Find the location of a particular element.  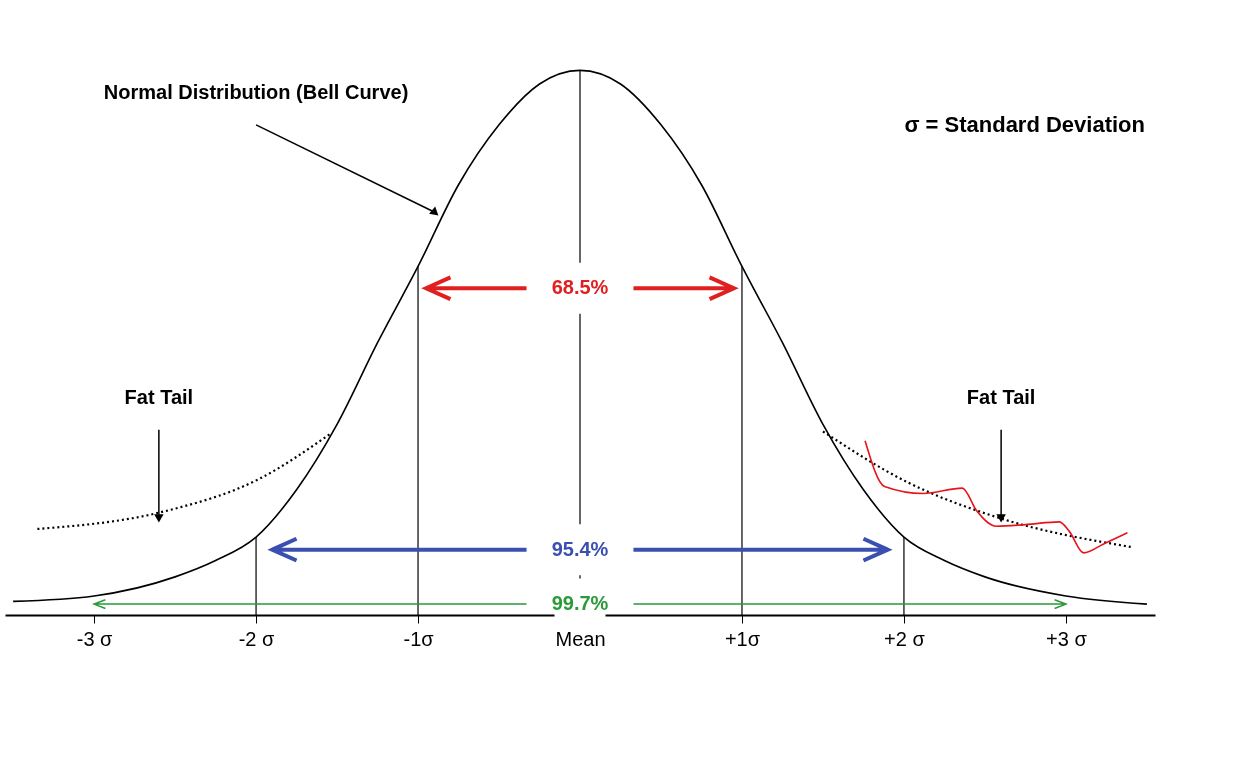

x-tick-label: -3 σ is located at coordinates (95, 638).